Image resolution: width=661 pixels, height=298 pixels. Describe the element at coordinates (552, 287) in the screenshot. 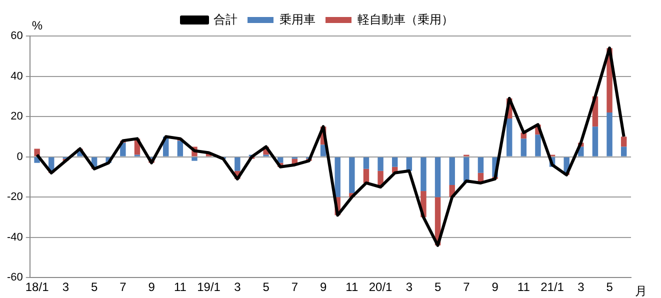

I see `x-tick-label: 21/1` at that location.